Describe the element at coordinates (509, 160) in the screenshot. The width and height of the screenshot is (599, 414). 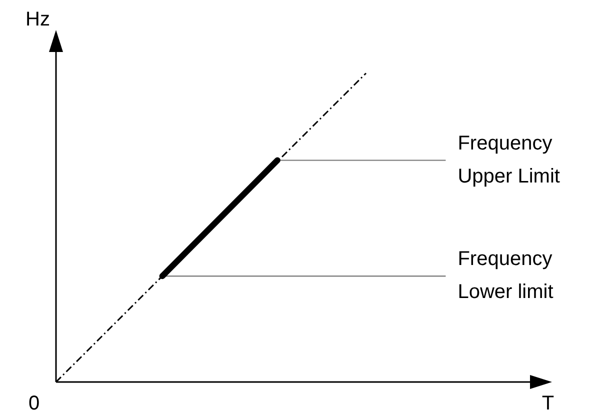
I see `series-label: Frequency Upper Limit` at that location.